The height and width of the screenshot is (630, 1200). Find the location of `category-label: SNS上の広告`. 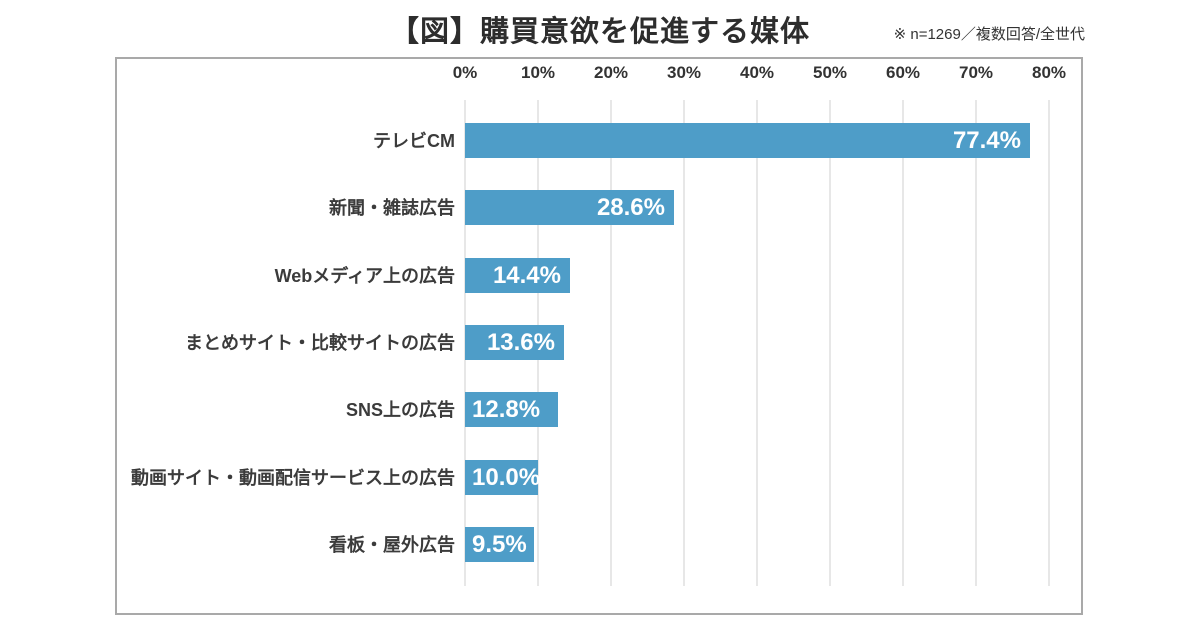

category-label: SNS上の広告 is located at coordinates (400, 410).